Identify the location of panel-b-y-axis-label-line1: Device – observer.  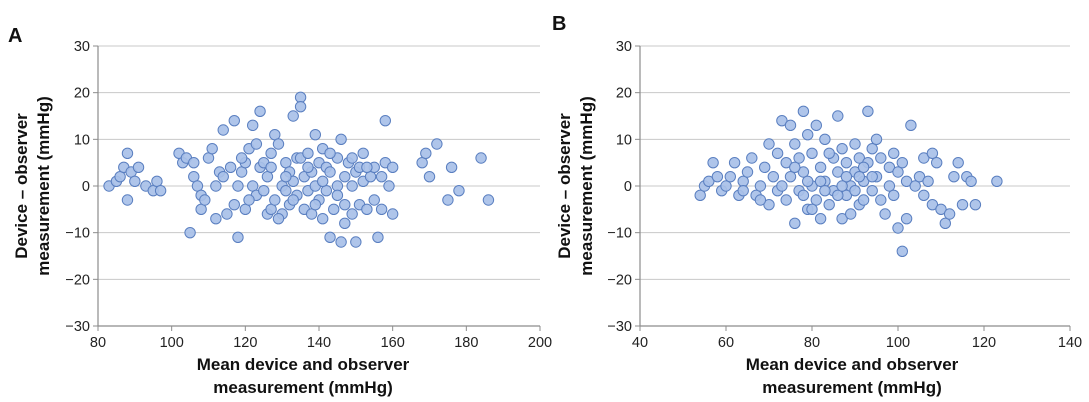
(564, 186).